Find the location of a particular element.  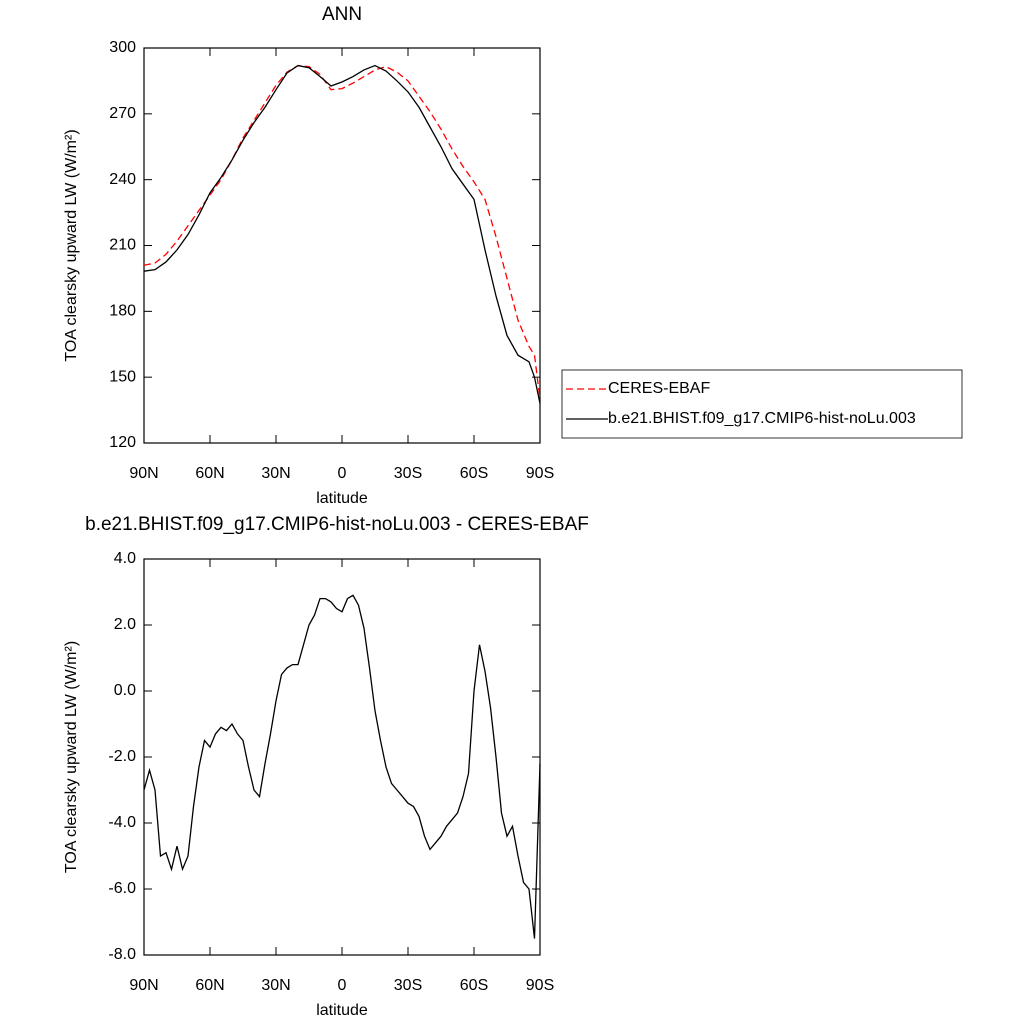

y-tick-label: 150 is located at coordinates (122, 376).